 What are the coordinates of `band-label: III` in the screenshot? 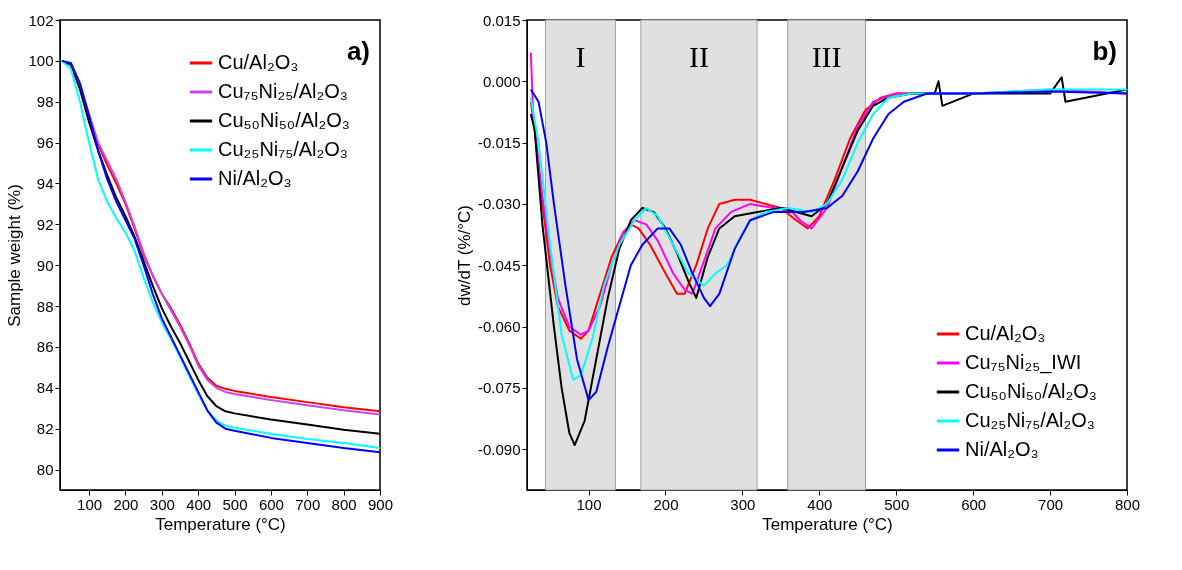 It's located at (826, 56).